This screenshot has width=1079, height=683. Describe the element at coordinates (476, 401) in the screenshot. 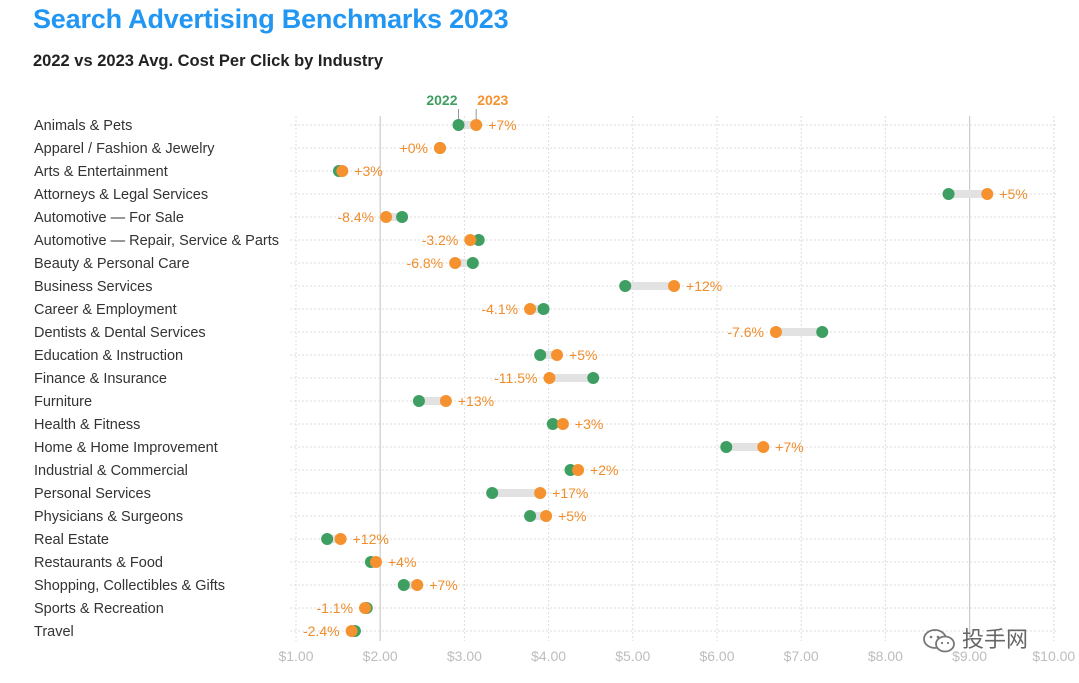

I see `change-label: +13%` at that location.